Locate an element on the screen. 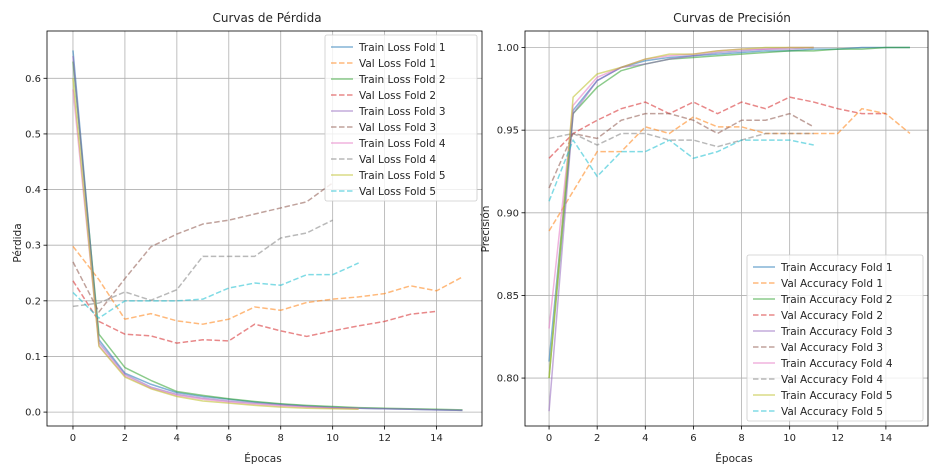 The width and height of the screenshot is (932, 466). y-tick-label: 0.2 is located at coordinates (33, 301).